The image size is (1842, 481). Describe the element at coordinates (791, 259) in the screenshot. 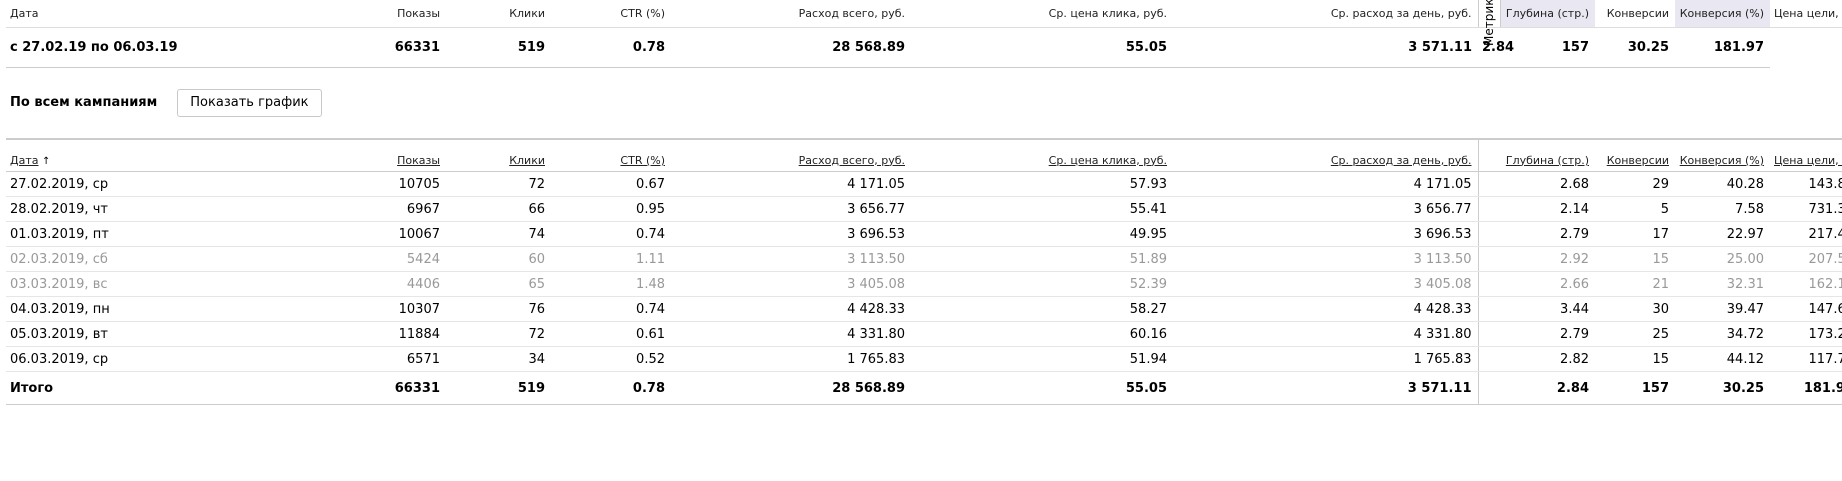

I see `row-cost: 3 113.50` at that location.